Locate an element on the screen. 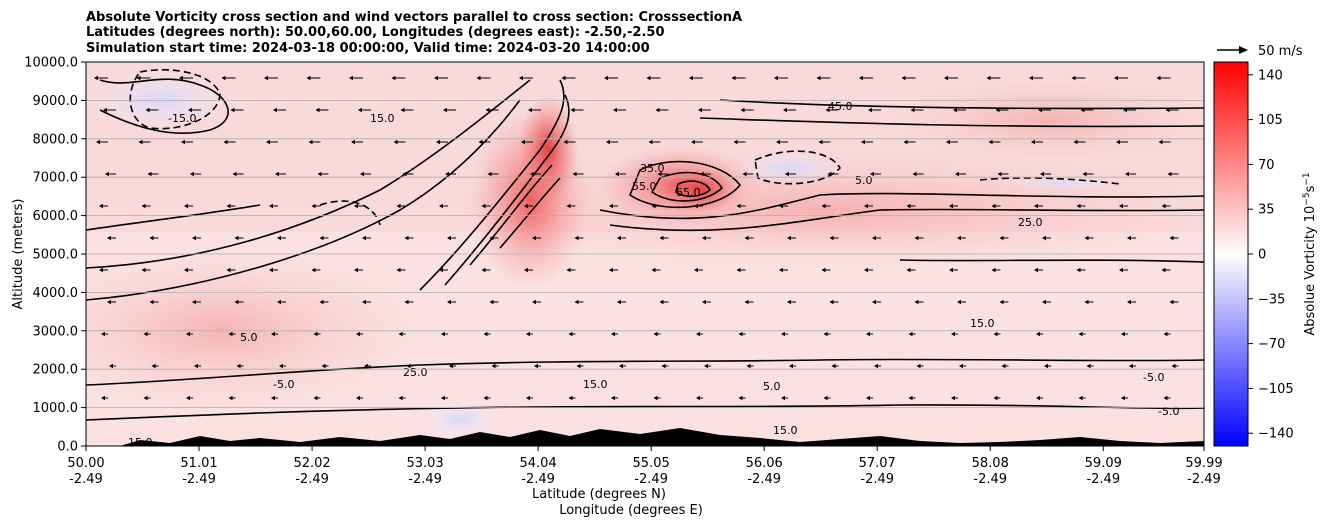 The height and width of the screenshot is (530, 1332). contour-label: 15.0 is located at coordinates (382, 118).